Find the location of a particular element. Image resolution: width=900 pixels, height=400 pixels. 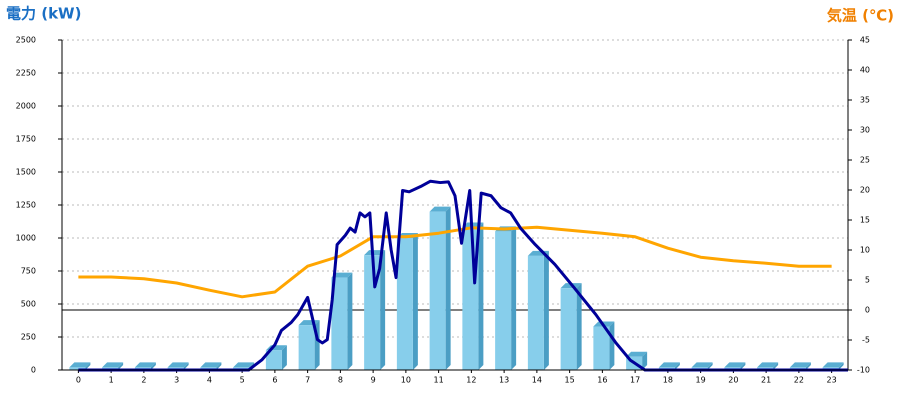

y-tick-label: 2000 is located at coordinates (26, 106).